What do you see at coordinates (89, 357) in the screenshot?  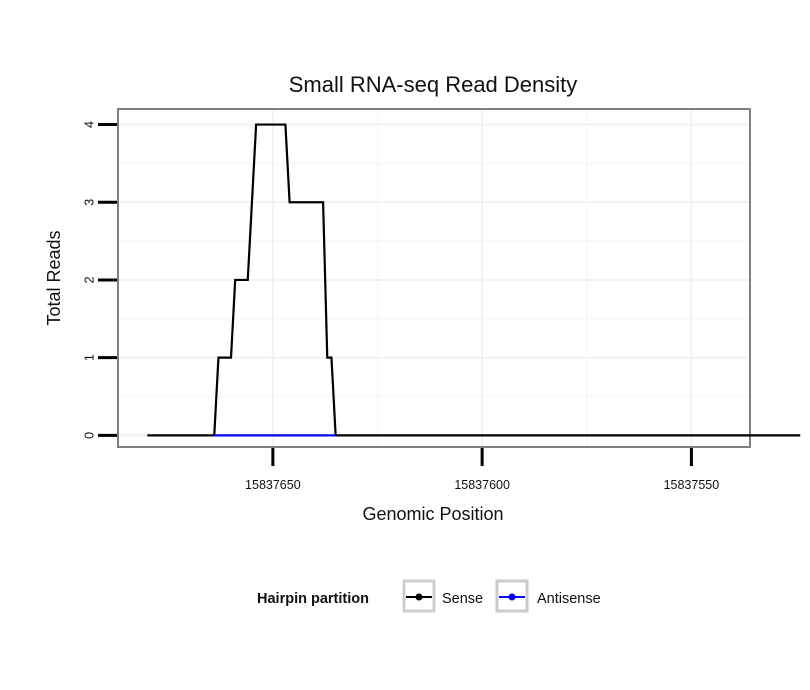 I see `y-tick-label: 1` at bounding box center [89, 357].